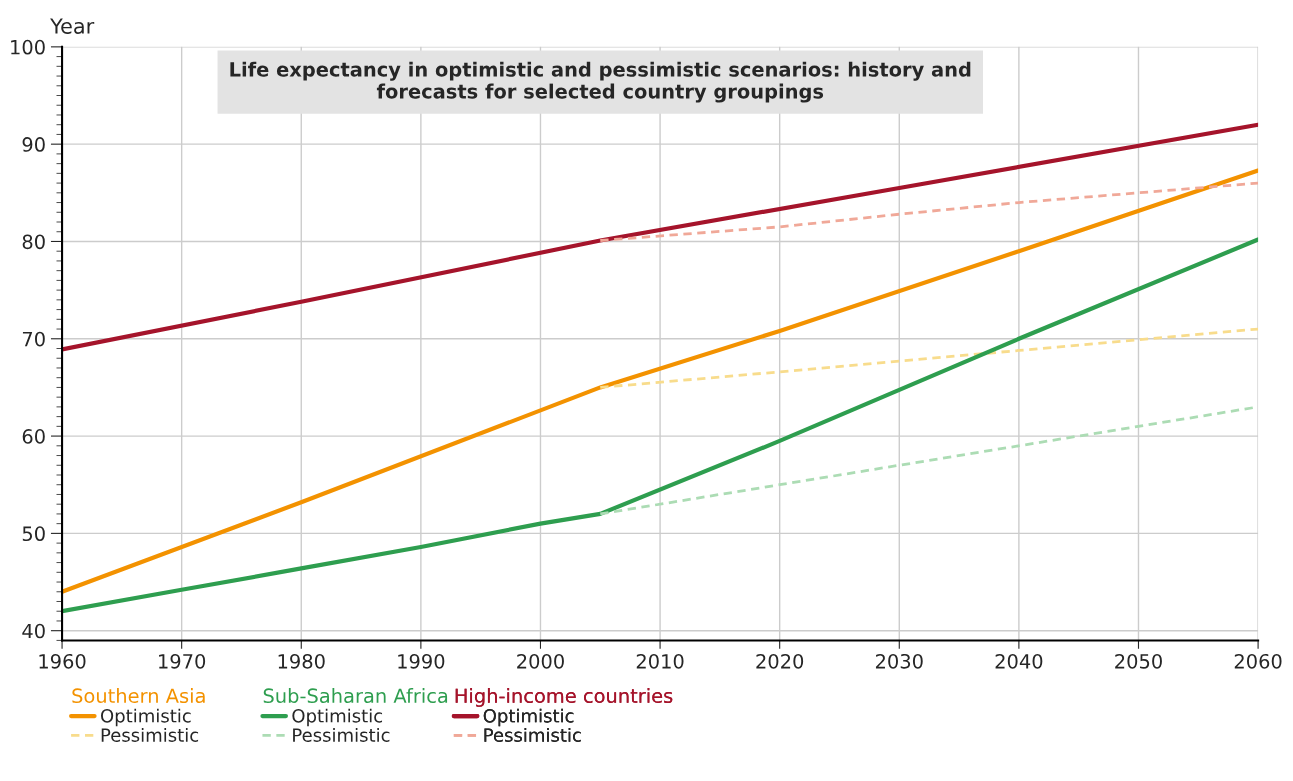 This screenshot has height=781, width=1293. I want to click on x-tick-label: 2030, so click(899, 661).